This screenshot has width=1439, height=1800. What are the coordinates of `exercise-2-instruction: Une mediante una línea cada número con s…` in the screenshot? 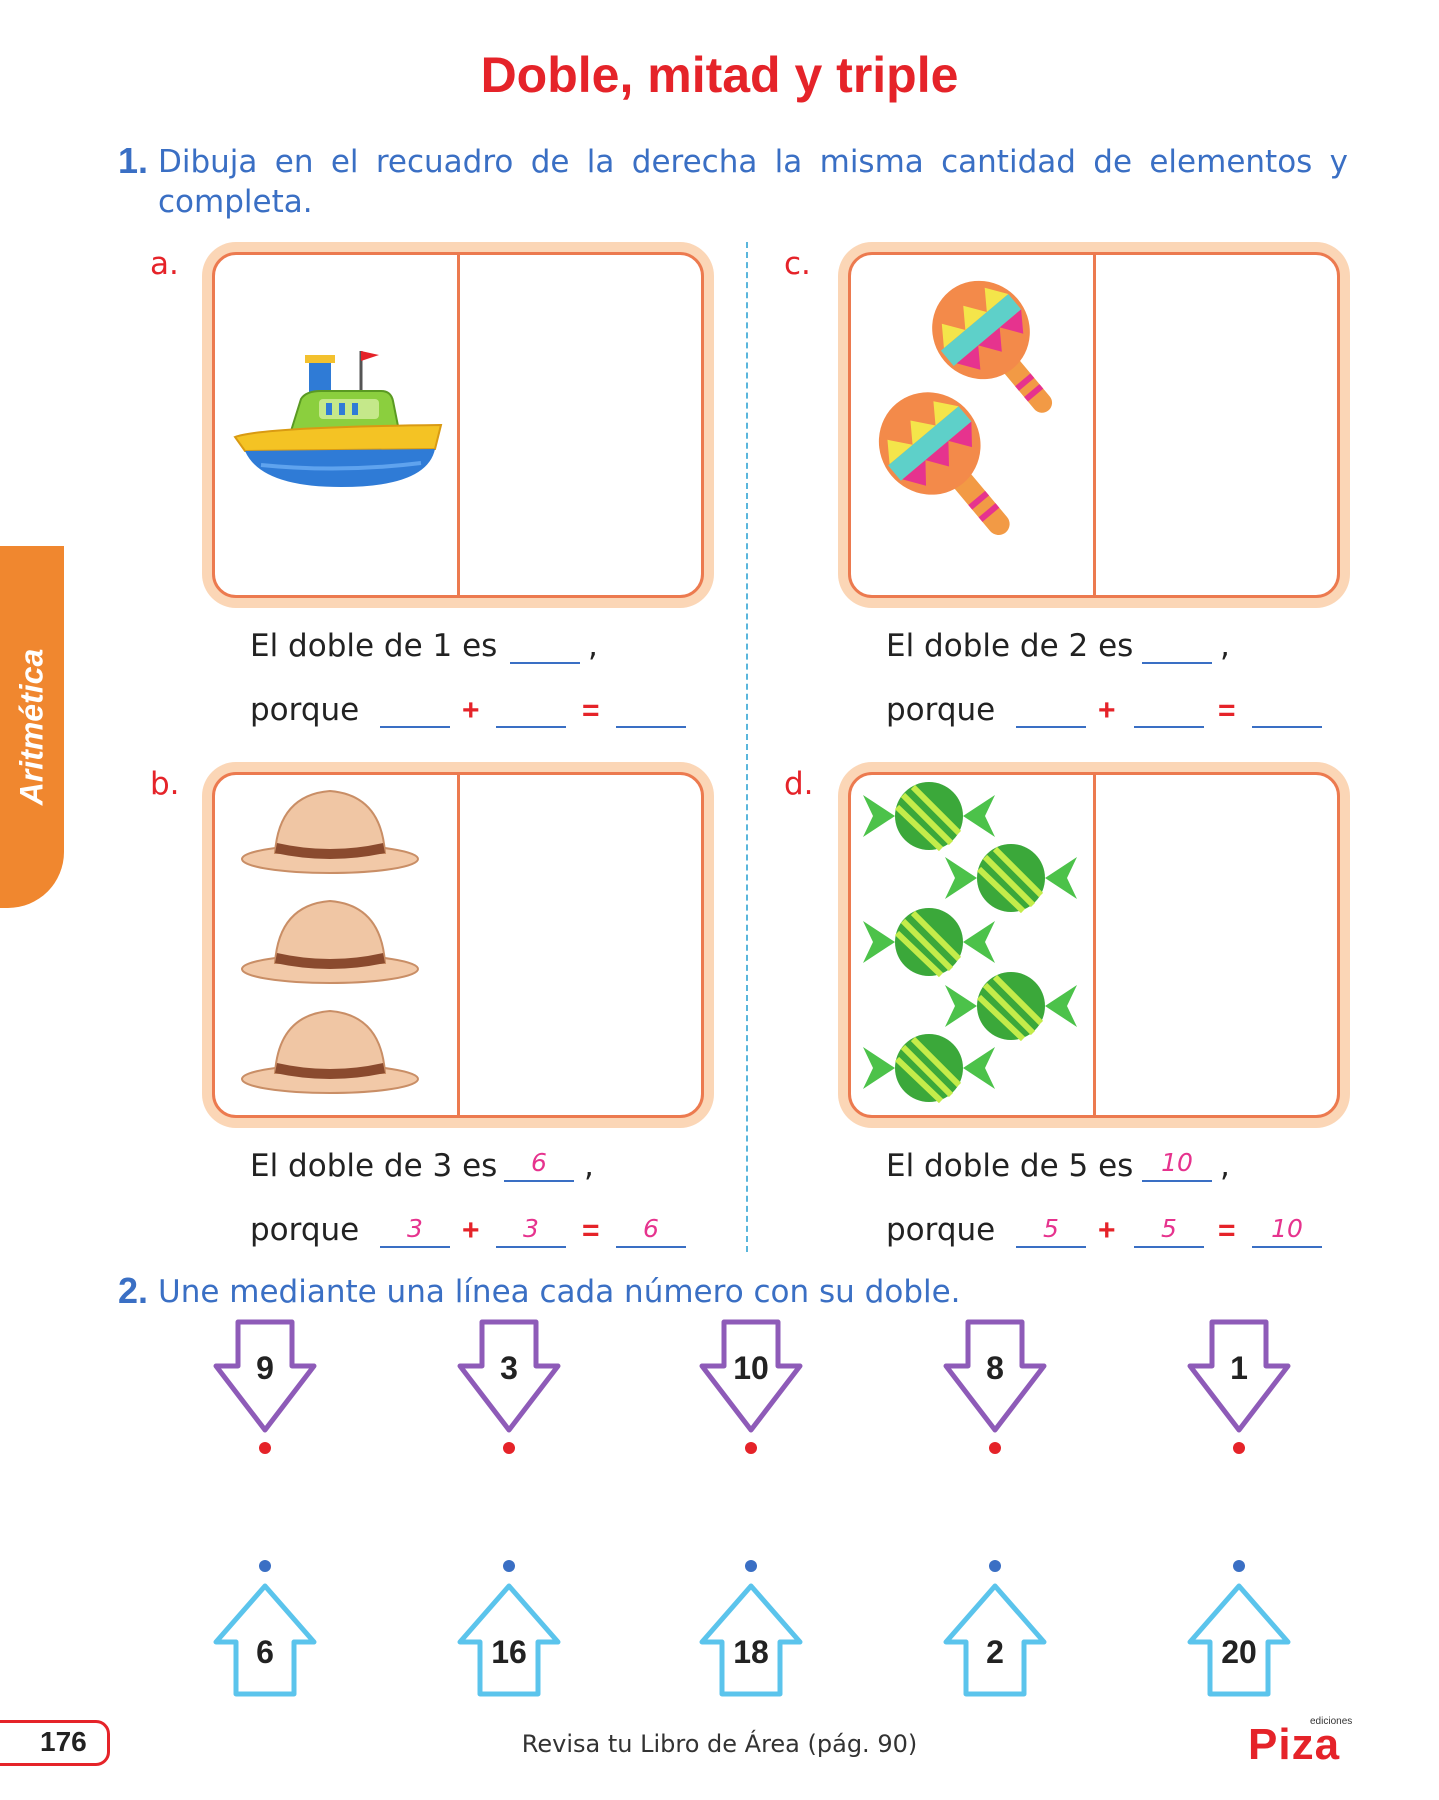 It's located at (559, 1292).